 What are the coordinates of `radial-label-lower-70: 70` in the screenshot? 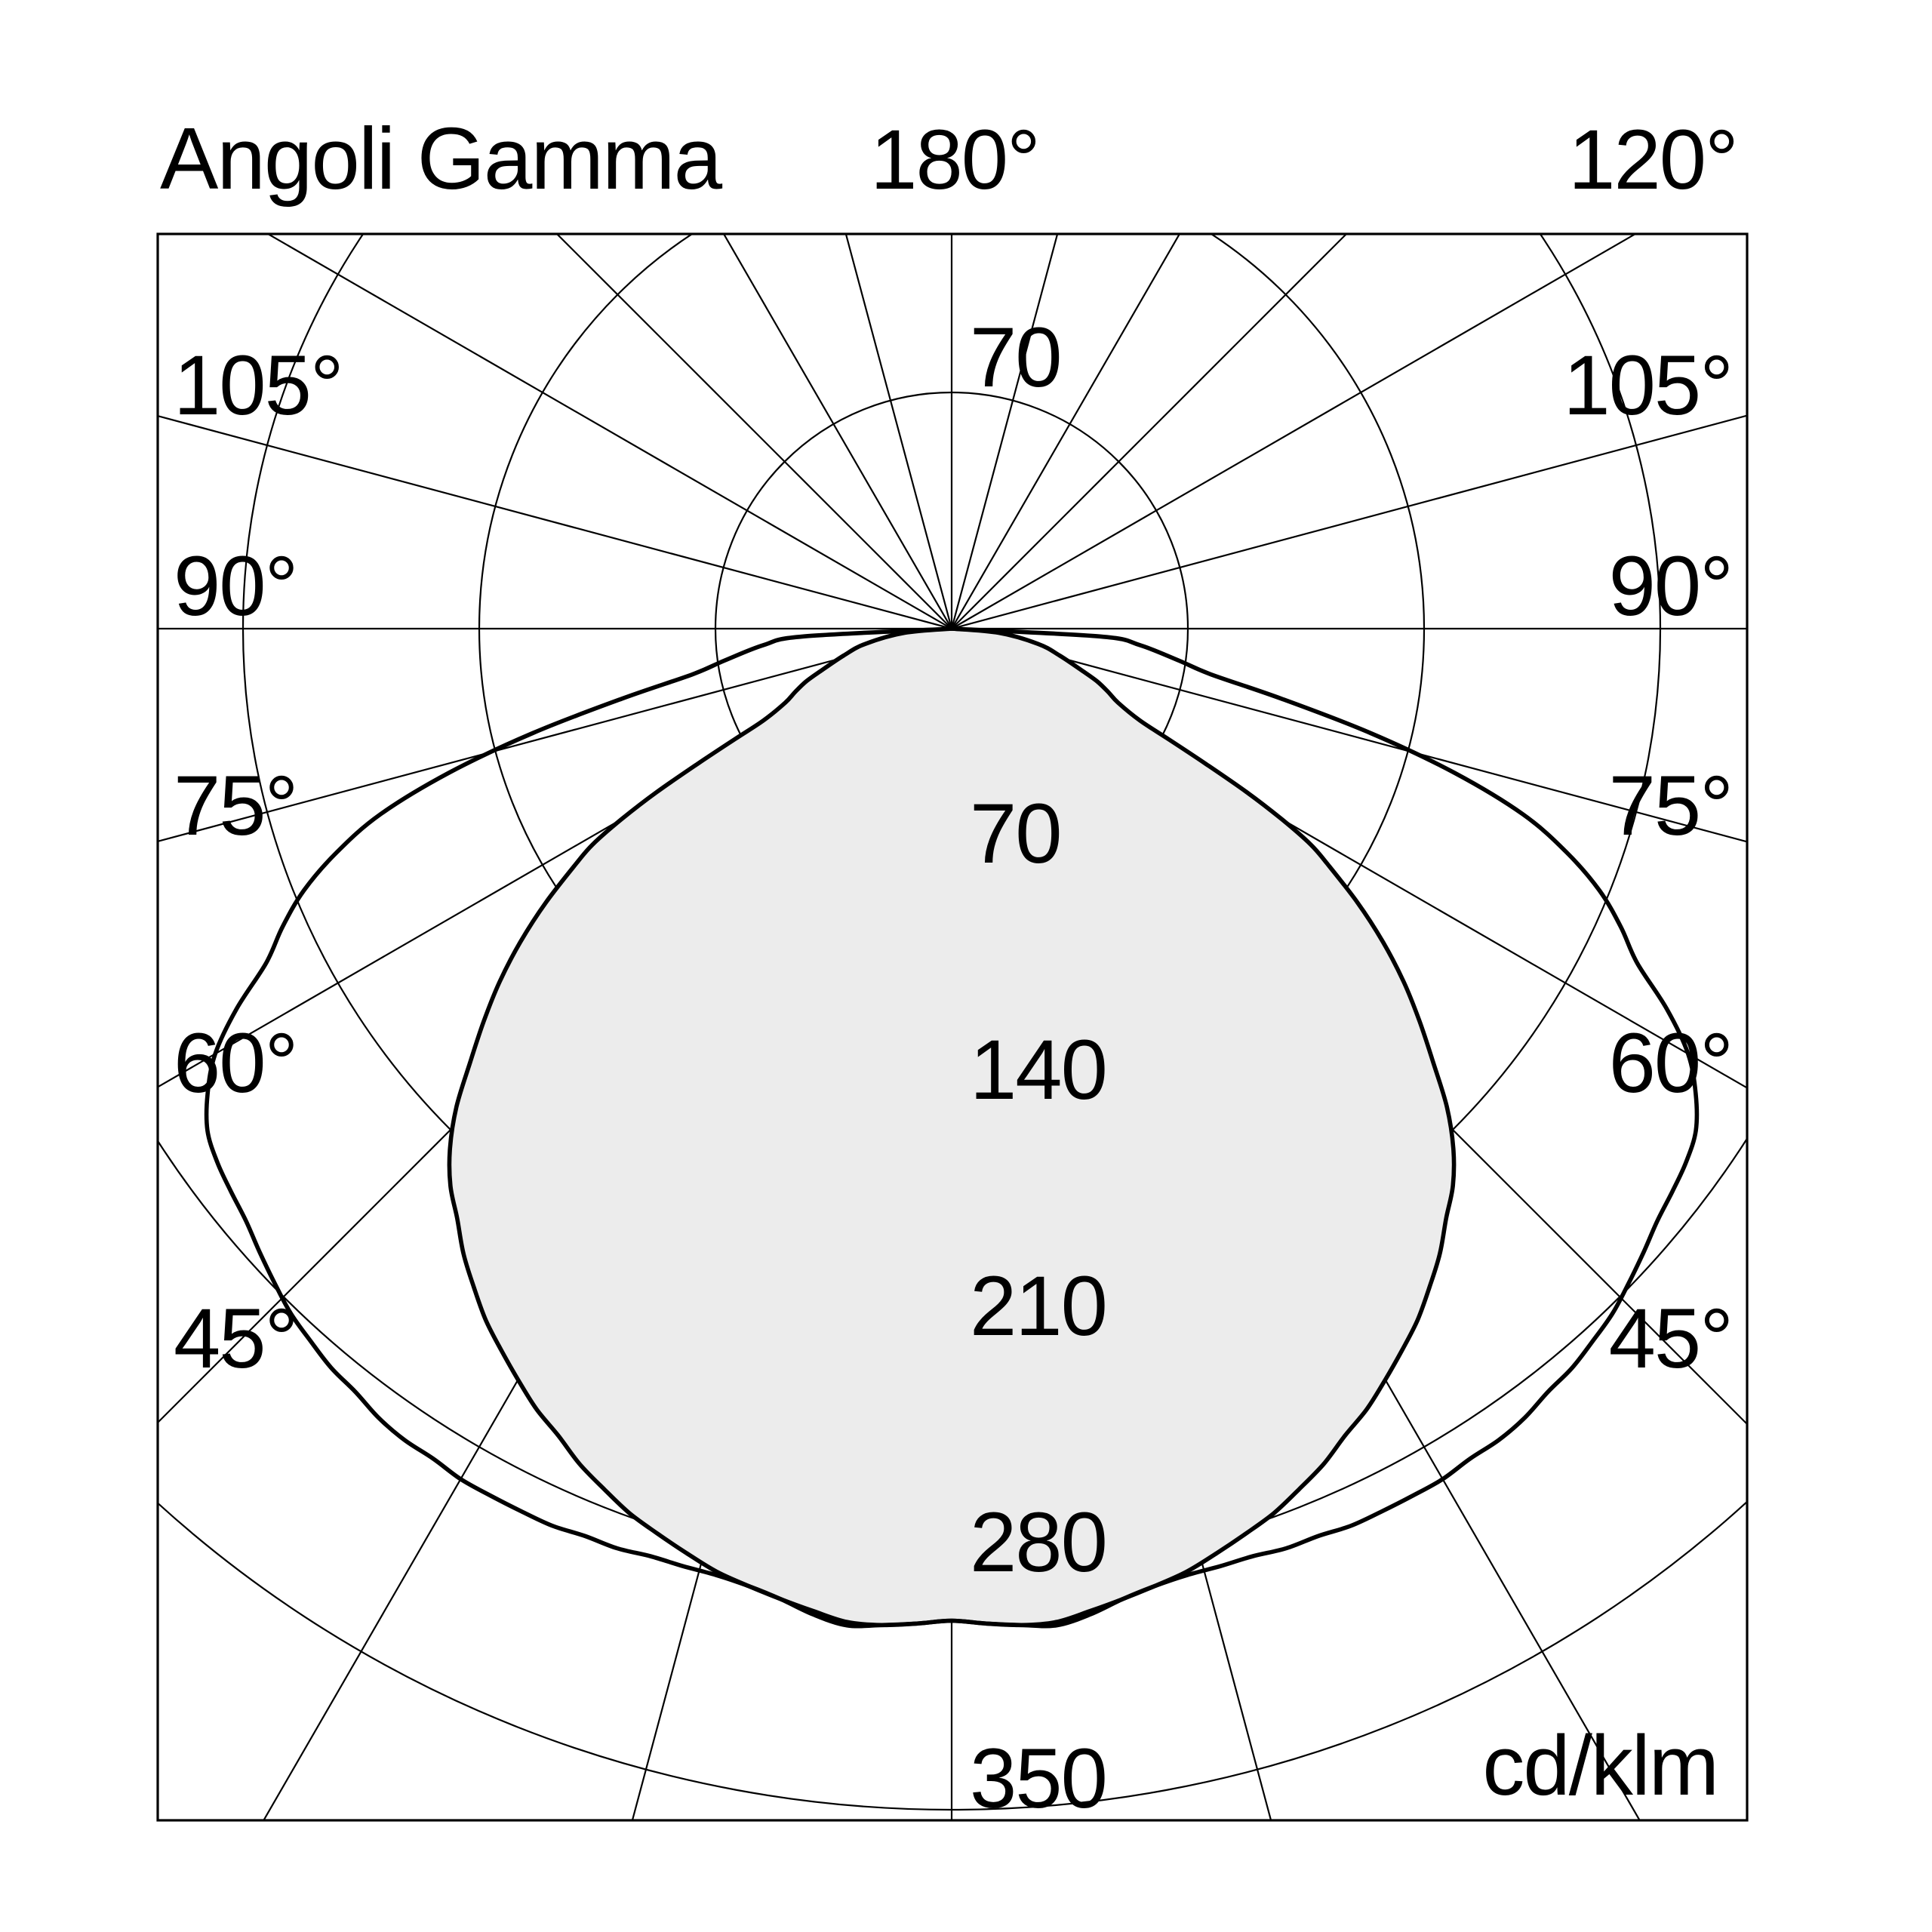 It's located at (1015, 833).